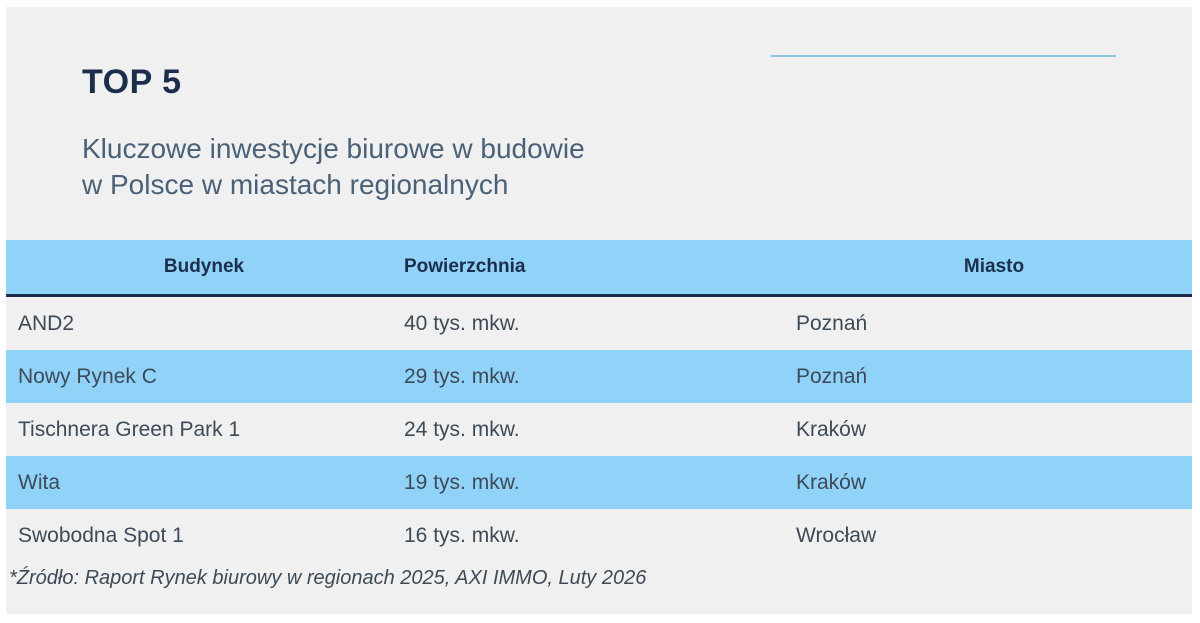 The width and height of the screenshot is (1200, 623). I want to click on cell-building: Nowy Rynek C, so click(204, 376).